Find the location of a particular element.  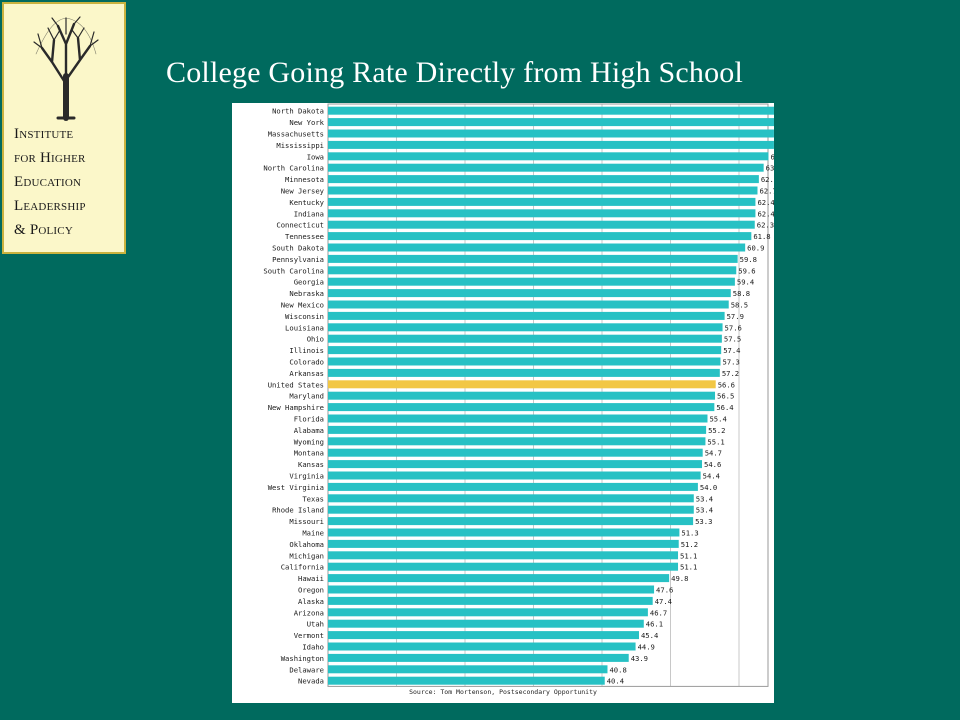

category-label: Montana is located at coordinates (309, 453).